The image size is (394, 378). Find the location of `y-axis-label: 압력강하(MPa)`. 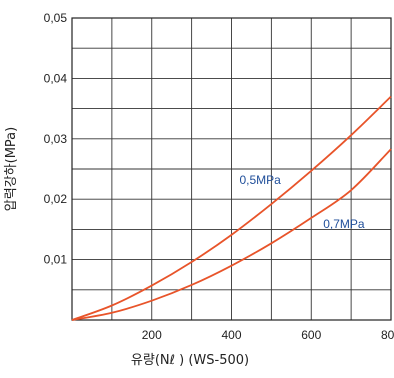

y-axis-label: 압력강하(MPa) is located at coordinates (11, 169).